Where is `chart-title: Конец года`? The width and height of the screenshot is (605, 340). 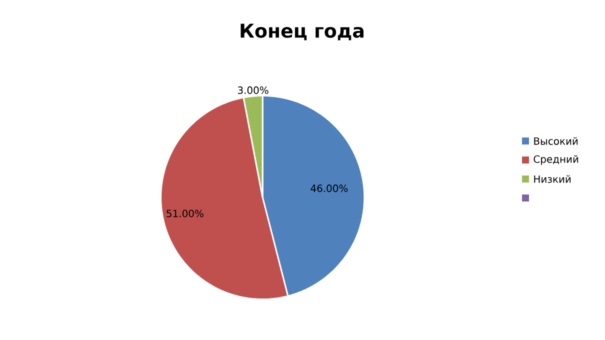
chart-title: Конец года is located at coordinates (302, 32).